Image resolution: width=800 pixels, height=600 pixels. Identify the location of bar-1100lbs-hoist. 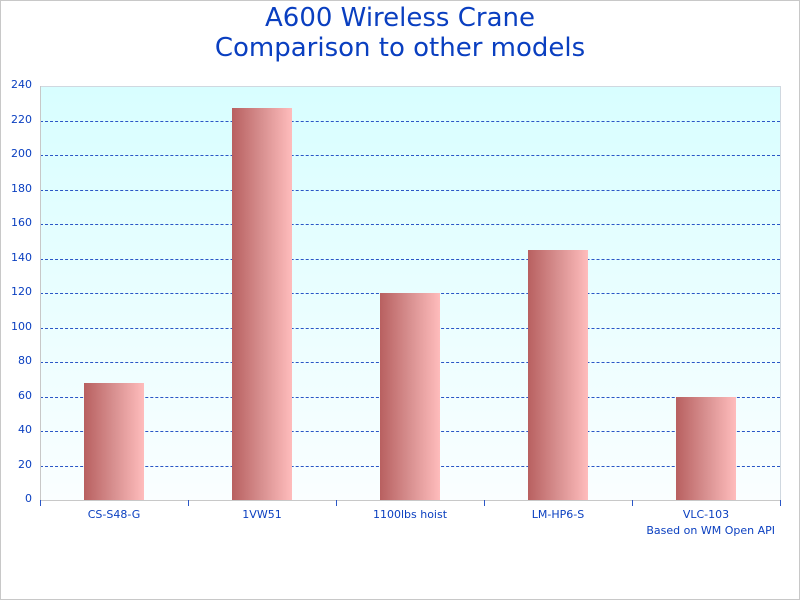
(410, 396).